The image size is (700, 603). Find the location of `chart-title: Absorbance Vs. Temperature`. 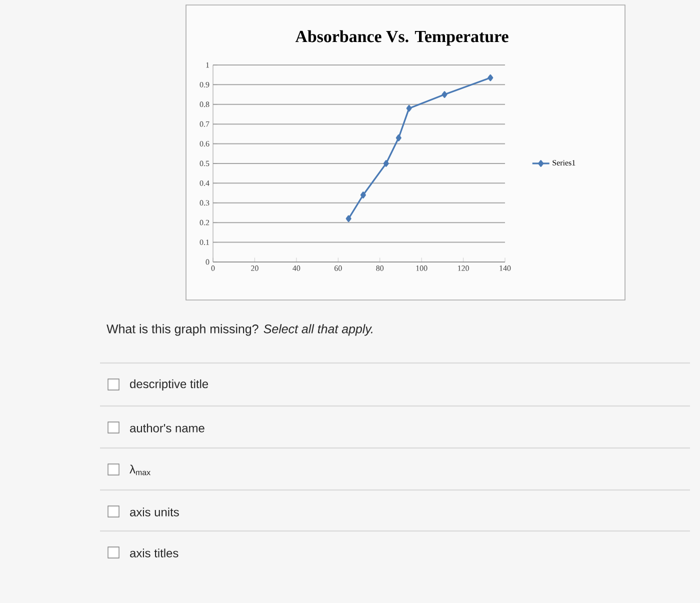

chart-title: Absorbance Vs. Temperature is located at coordinates (401, 38).